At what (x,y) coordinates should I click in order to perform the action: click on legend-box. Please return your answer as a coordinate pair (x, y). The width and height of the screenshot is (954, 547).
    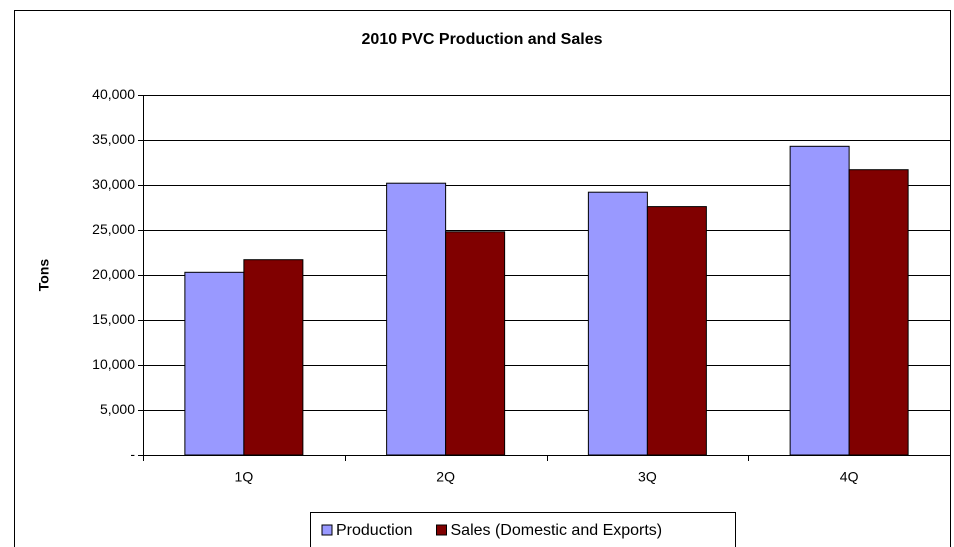
    Looking at the image, I should click on (523, 529).